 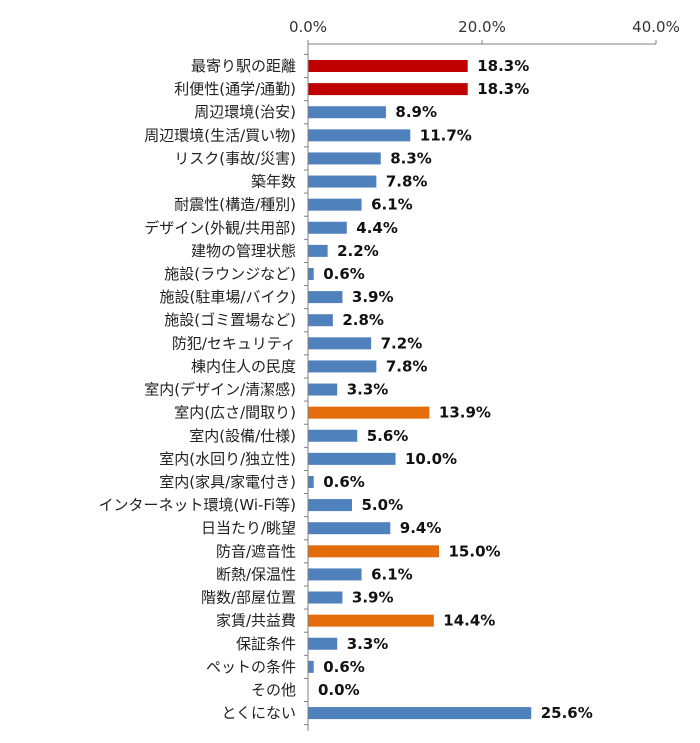 I want to click on x-tick-label: 0.0%, so click(x=308, y=27).